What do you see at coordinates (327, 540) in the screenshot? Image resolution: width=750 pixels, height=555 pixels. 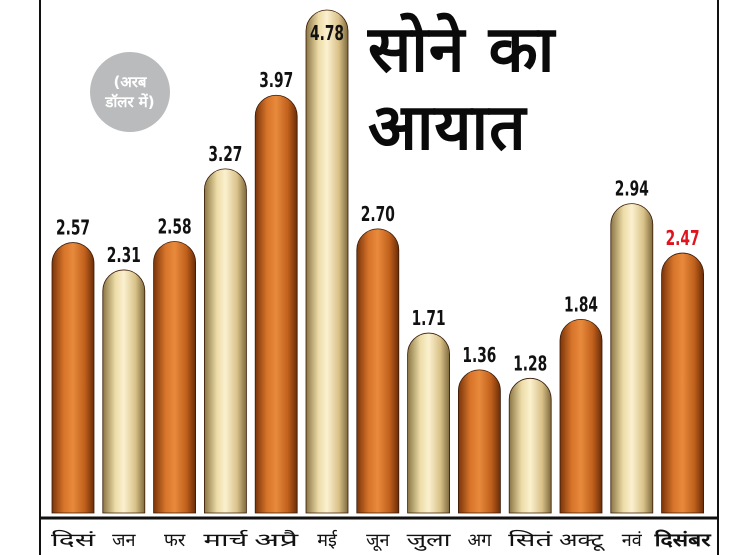 I see `x-tick-label-5: मई` at bounding box center [327, 540].